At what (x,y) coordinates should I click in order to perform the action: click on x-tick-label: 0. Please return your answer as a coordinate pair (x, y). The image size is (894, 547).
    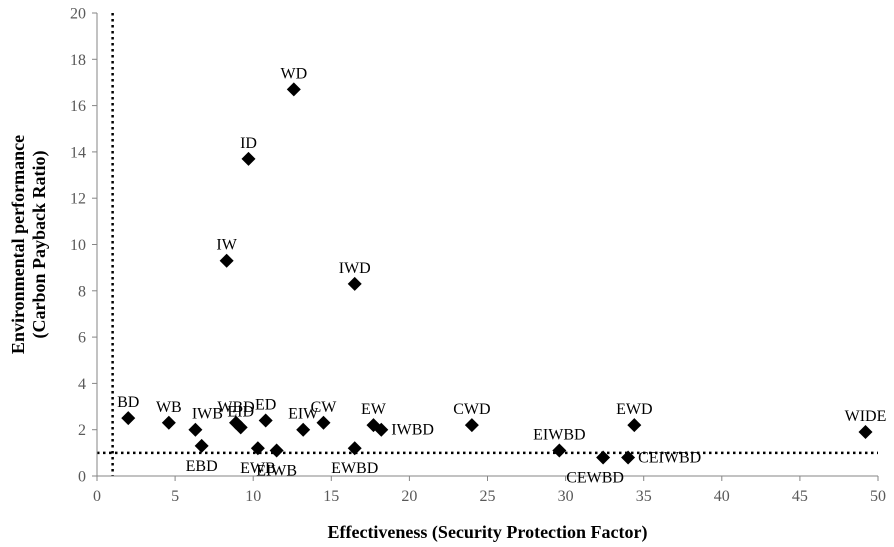
    Looking at the image, I should click on (97, 496).